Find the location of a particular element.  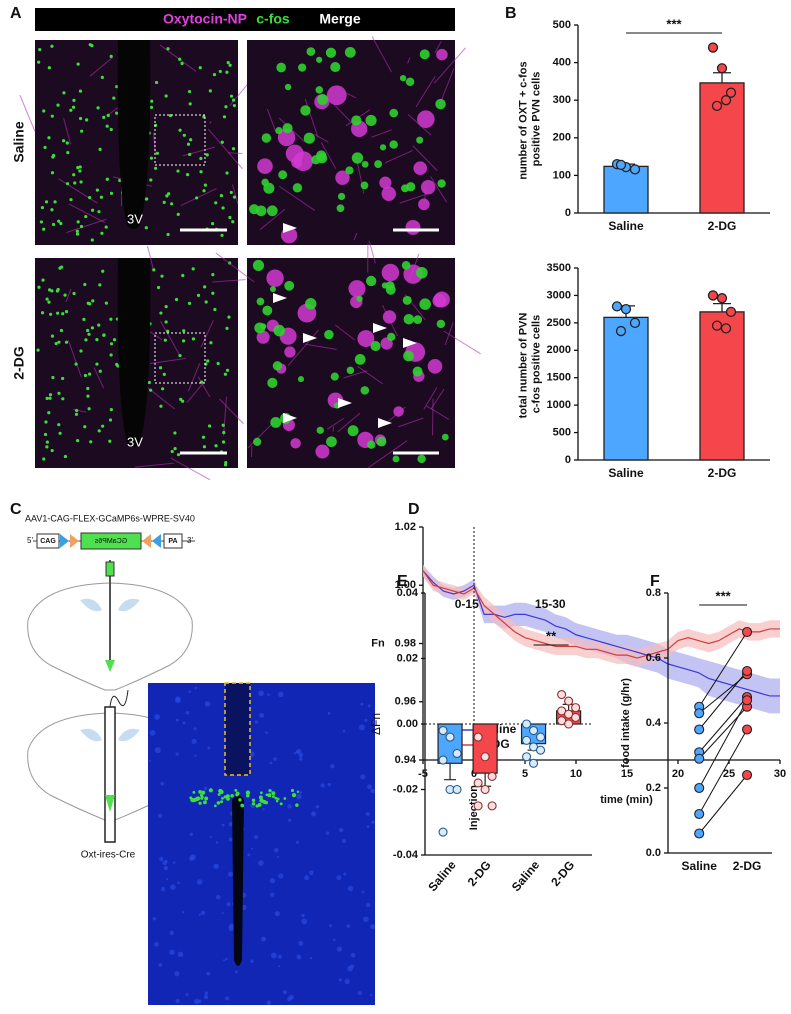

significance-label: ** is located at coordinates (551, 635).